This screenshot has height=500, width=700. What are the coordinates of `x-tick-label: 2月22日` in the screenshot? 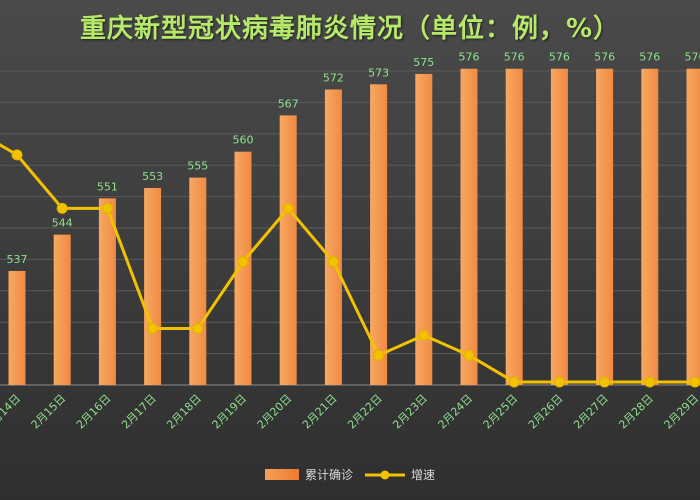 It's located at (365, 412).